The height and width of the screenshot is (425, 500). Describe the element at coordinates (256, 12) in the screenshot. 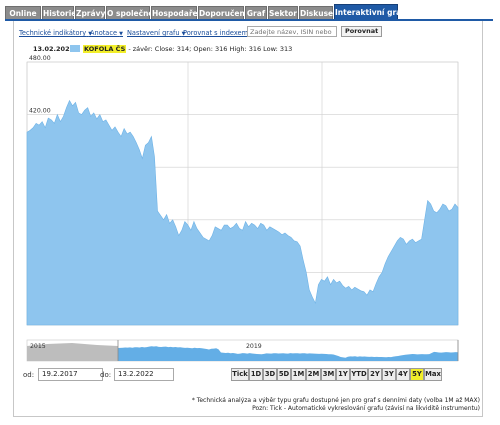

I see `tab-graf: Graf` at that location.